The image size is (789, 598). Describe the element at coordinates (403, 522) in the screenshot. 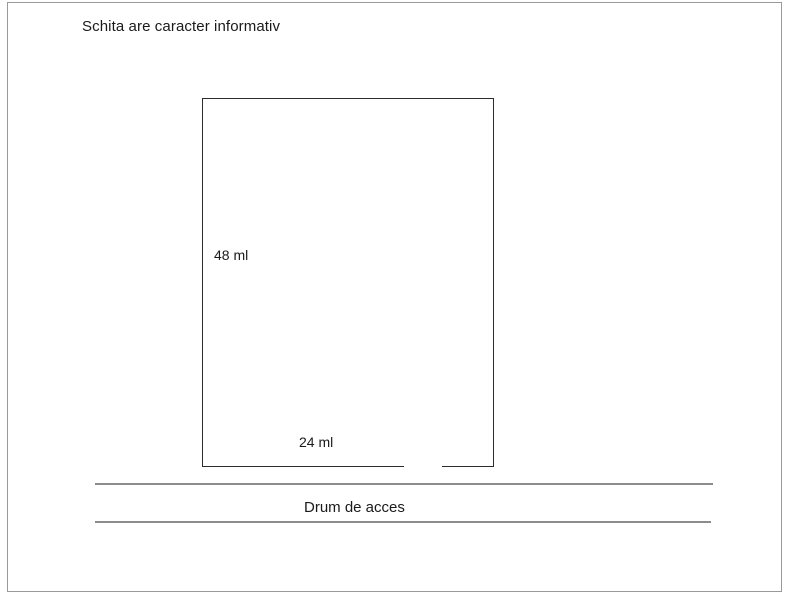

I see `road-edge-south` at that location.